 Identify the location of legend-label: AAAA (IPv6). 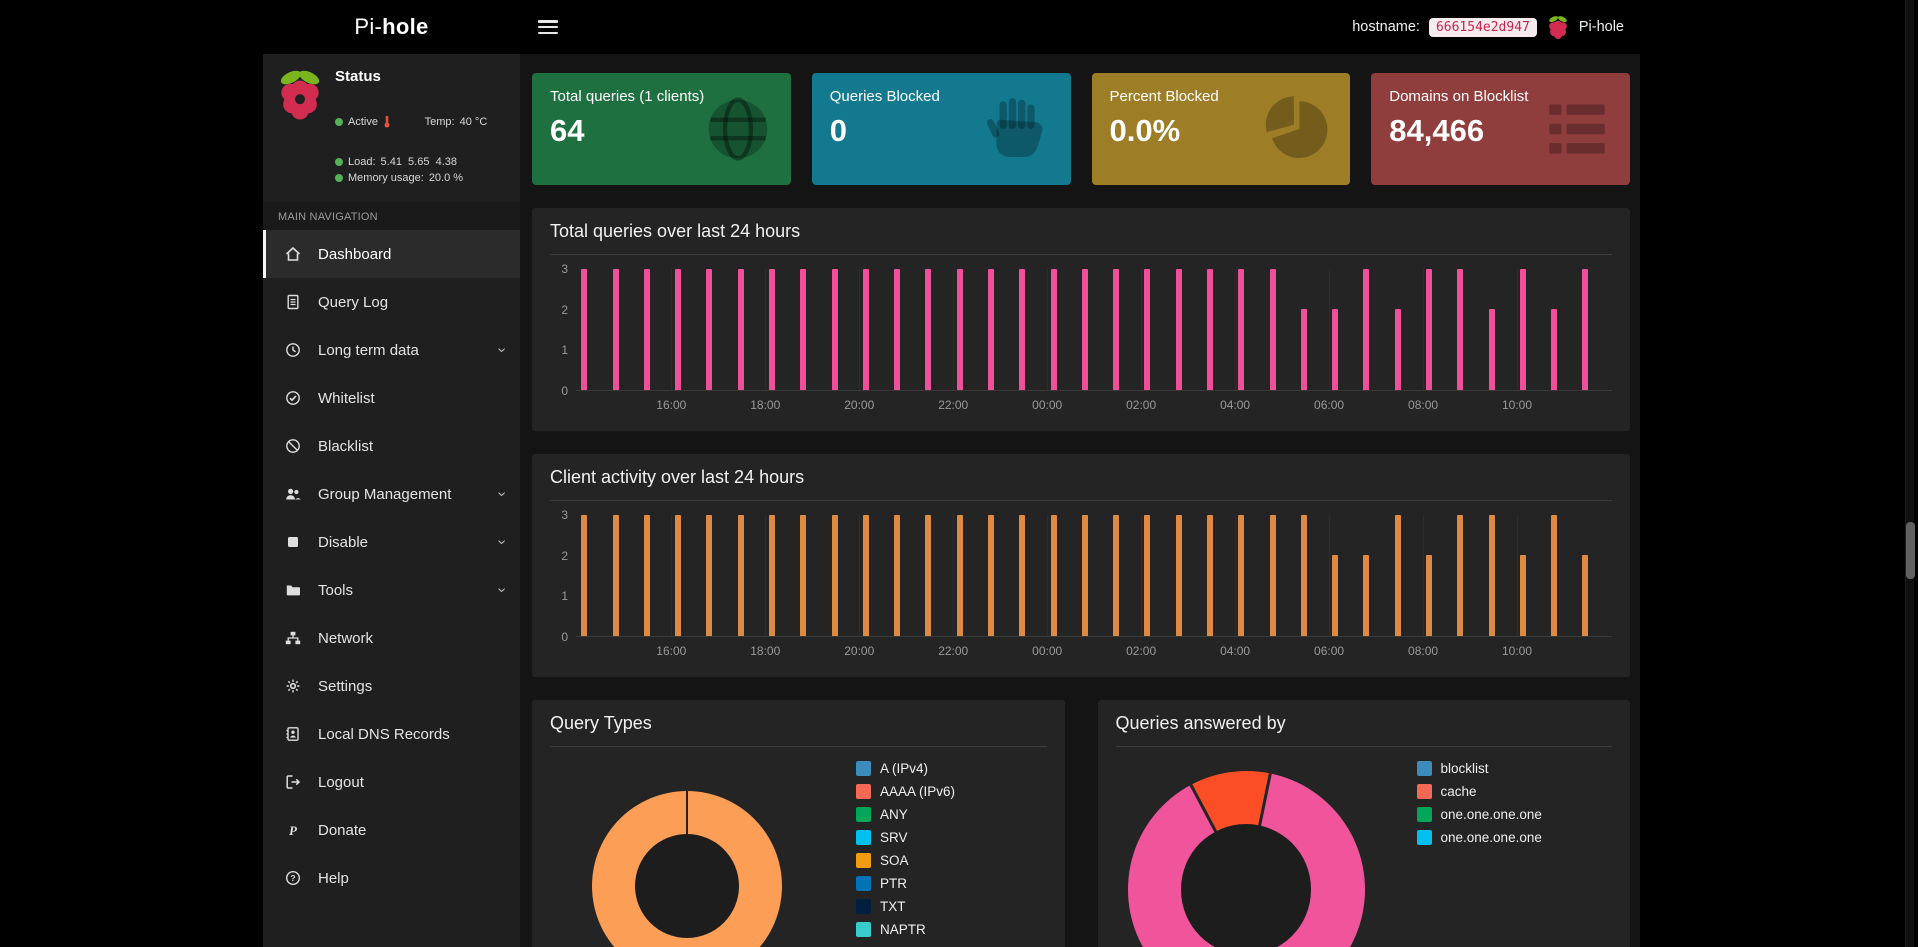
(918, 791).